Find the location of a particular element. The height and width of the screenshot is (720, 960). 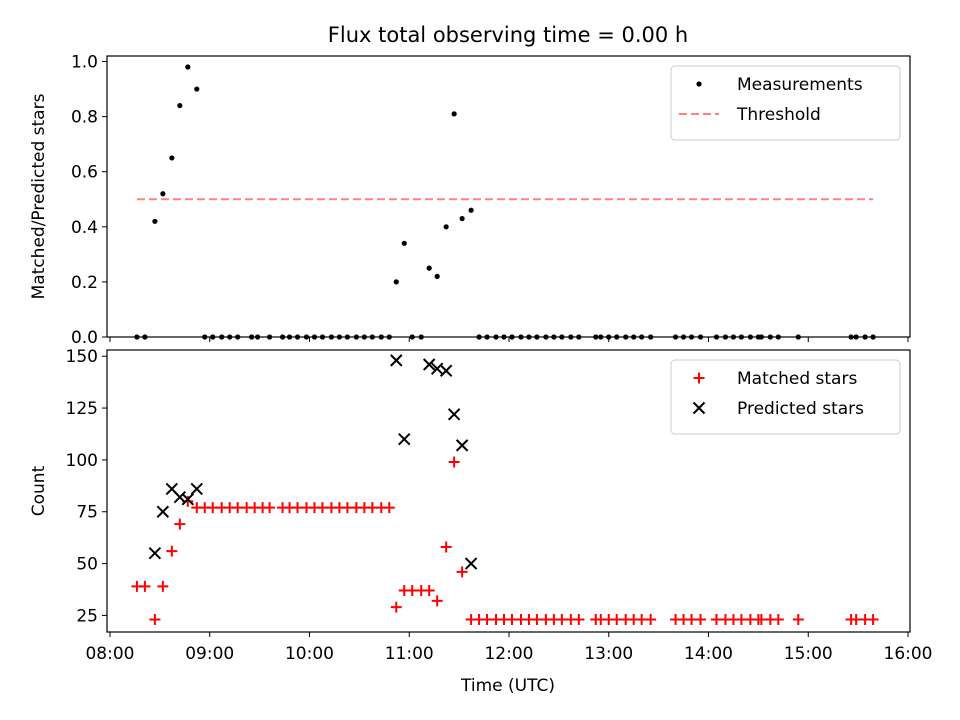

x-tick-label: 11:00 is located at coordinates (409, 654).